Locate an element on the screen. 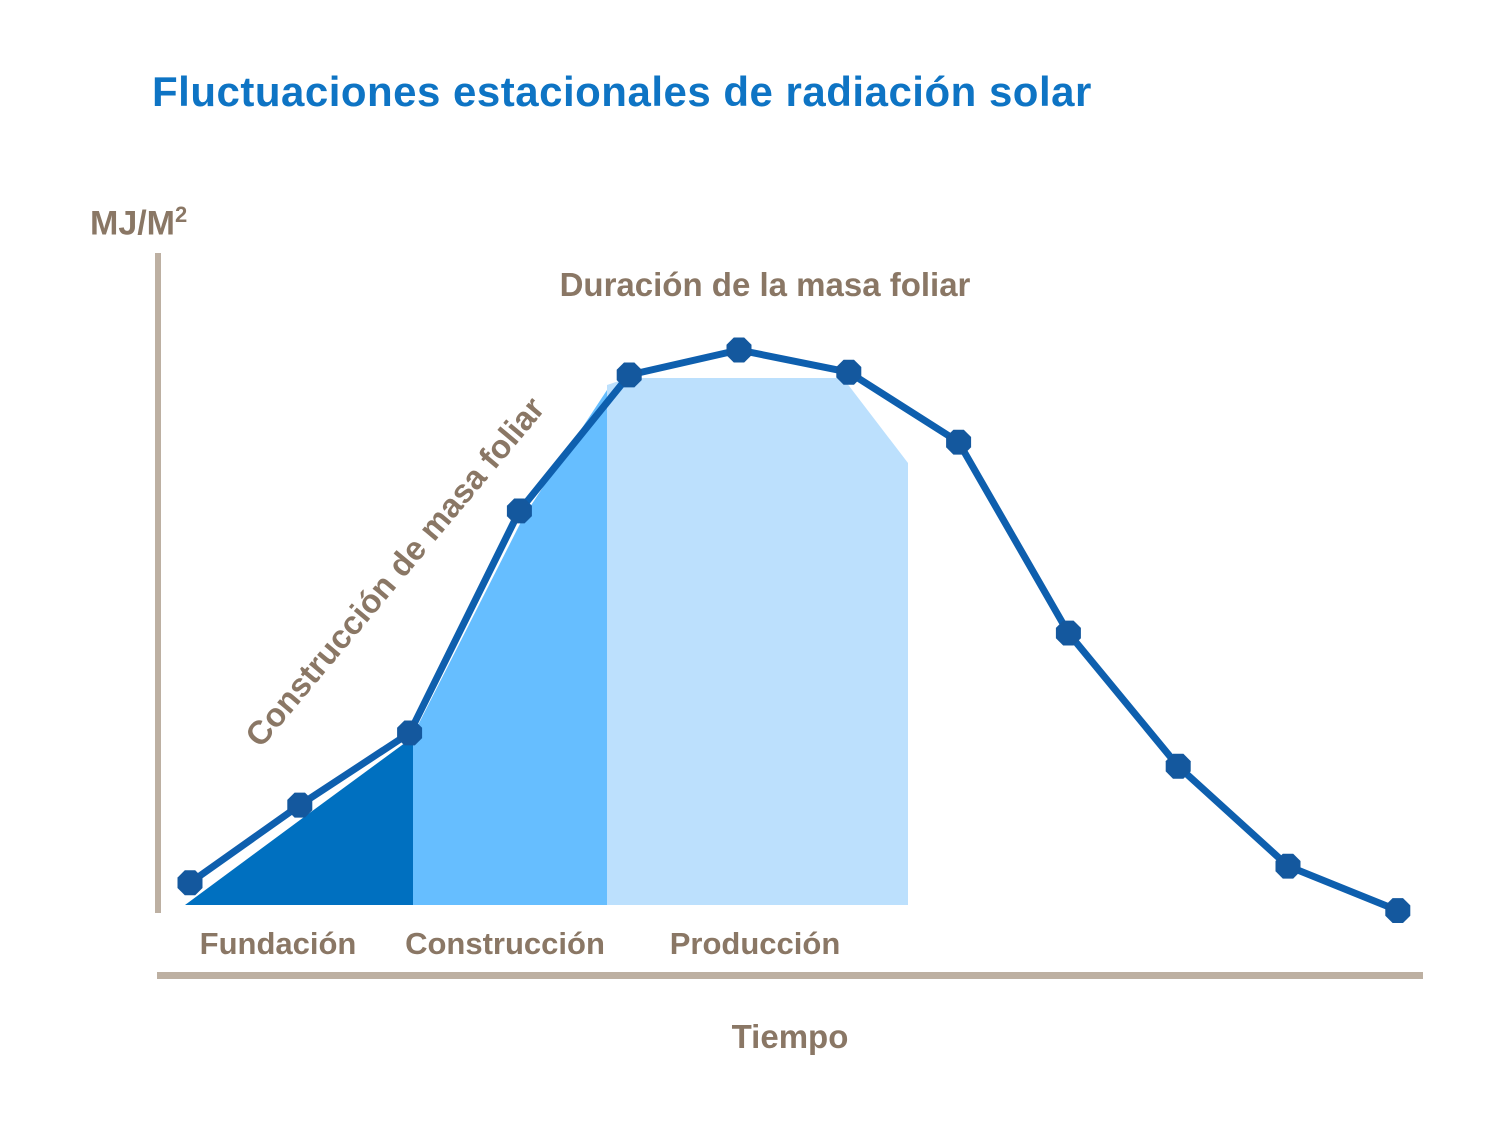 The width and height of the screenshot is (1500, 1125). phase-label-construccion: Construcción is located at coordinates (505, 943).